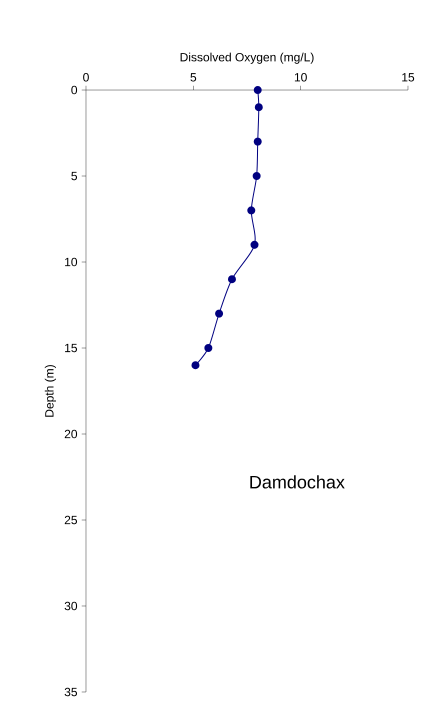 This screenshot has height=702, width=423. Describe the element at coordinates (71, 434) in the screenshot. I see `y-tick-label: 20` at that location.